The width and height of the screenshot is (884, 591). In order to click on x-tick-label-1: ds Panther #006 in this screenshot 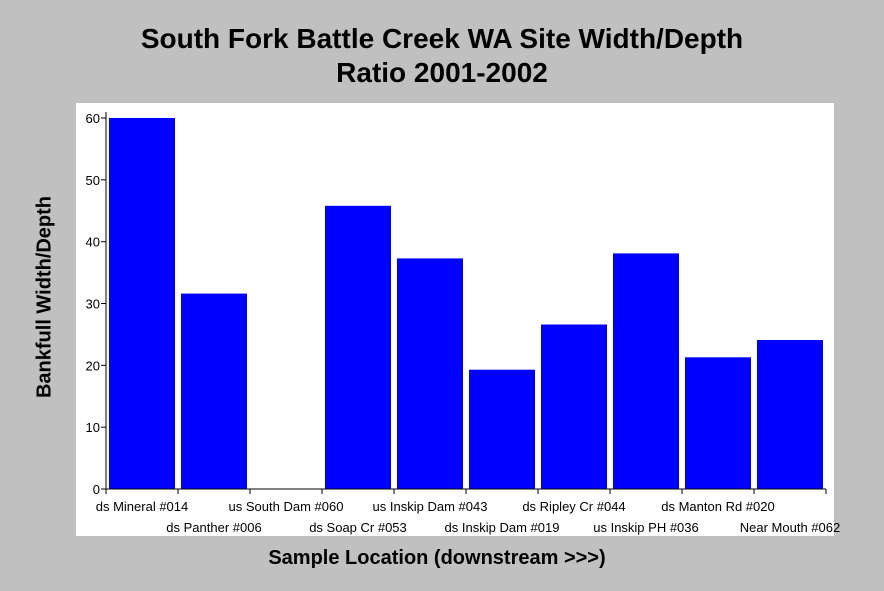, I will do `click(213, 527)`.